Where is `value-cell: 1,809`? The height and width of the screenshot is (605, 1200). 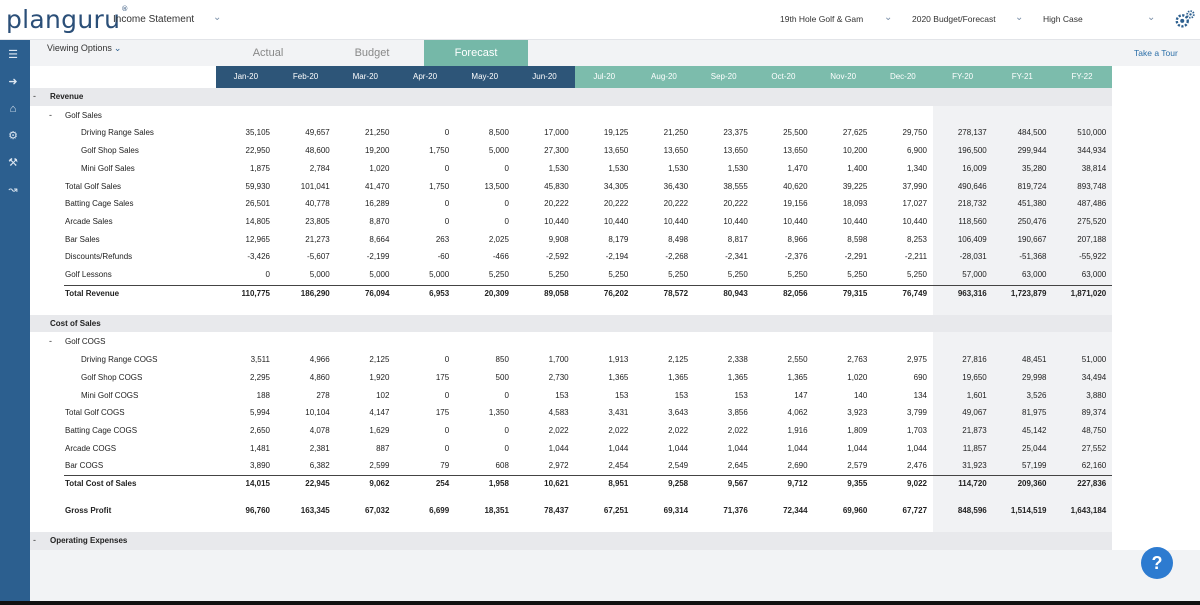 value-cell: 1,809 is located at coordinates (857, 430).